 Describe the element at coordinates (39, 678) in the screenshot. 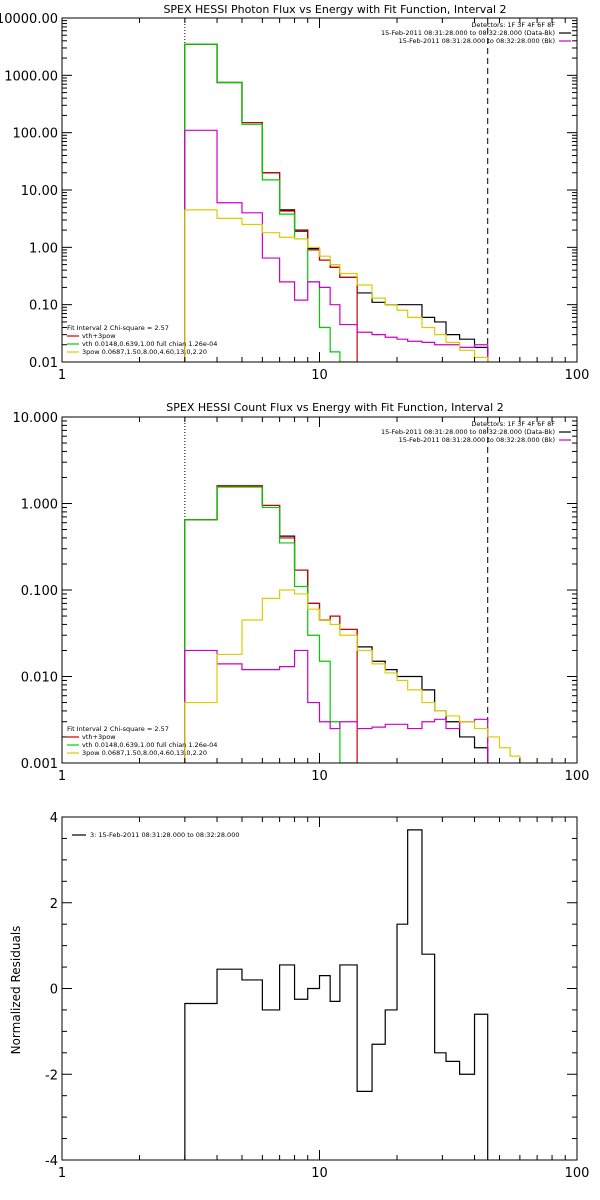

I see `y-tick-label: 0.010` at that location.